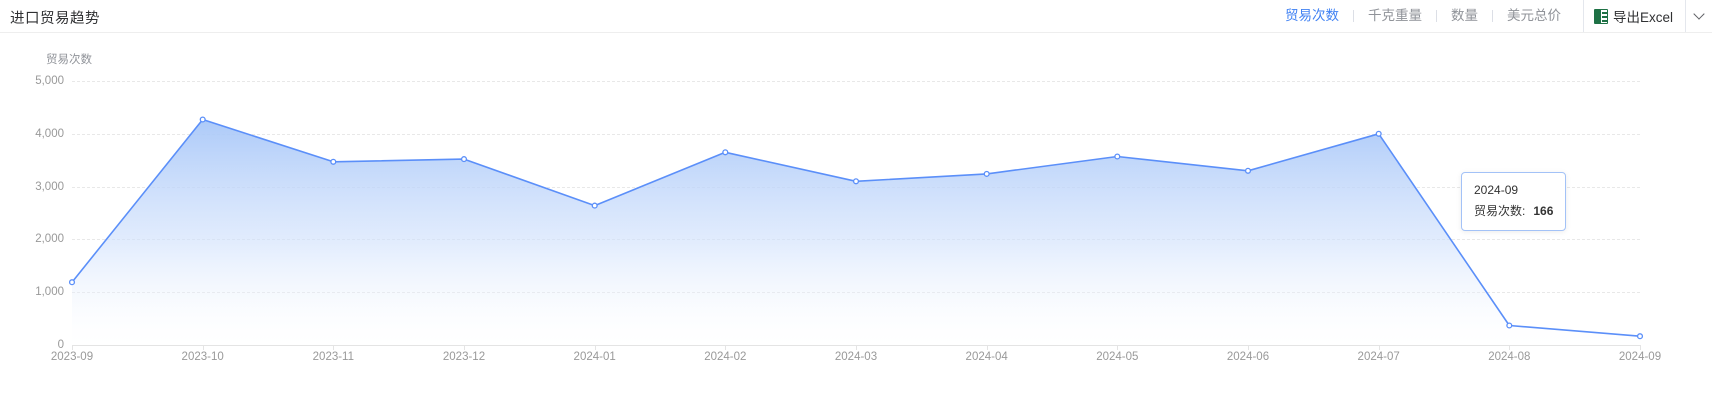 The width and height of the screenshot is (1712, 414). Describe the element at coordinates (1496, 190) in the screenshot. I see `tooltip-title: 2024-09` at that location.